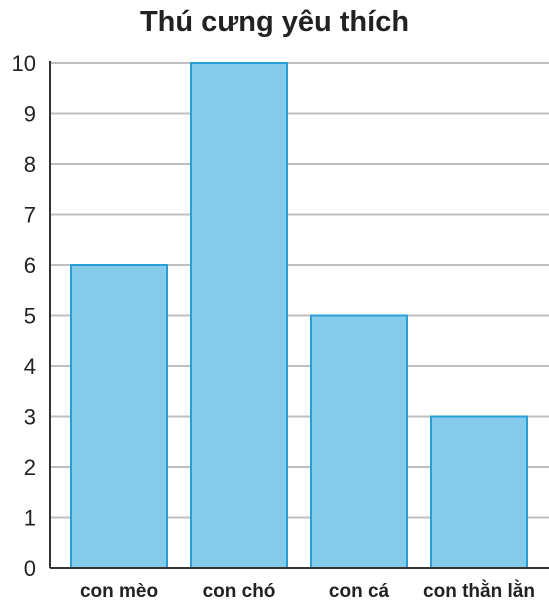 This screenshot has width=549, height=604. What do you see at coordinates (30, 366) in the screenshot?
I see `y-tick-label-4: 4` at bounding box center [30, 366].